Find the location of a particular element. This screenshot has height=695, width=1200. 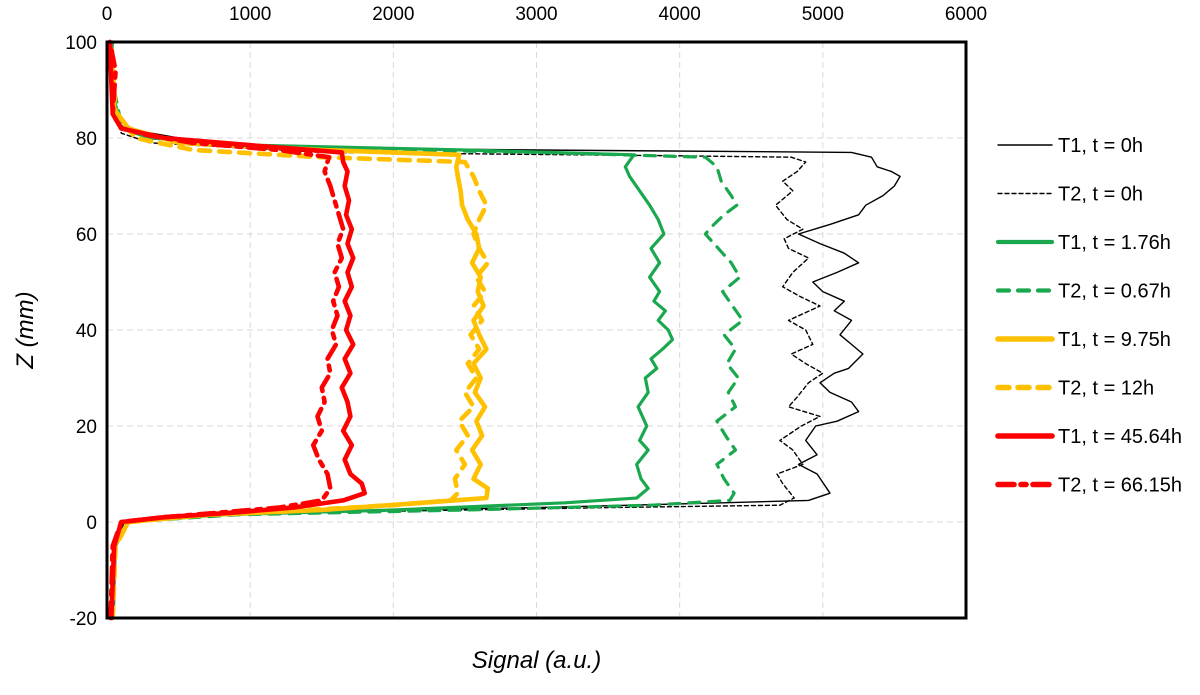

legend-label-t1-t-0h: T1, t = 0h is located at coordinates (1100, 146).